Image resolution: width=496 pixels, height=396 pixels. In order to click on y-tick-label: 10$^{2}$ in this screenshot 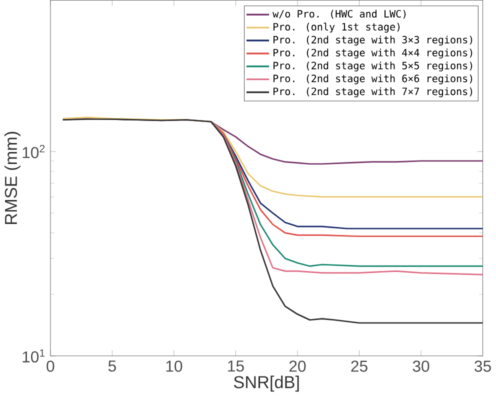, I will do `click(33, 151)`.